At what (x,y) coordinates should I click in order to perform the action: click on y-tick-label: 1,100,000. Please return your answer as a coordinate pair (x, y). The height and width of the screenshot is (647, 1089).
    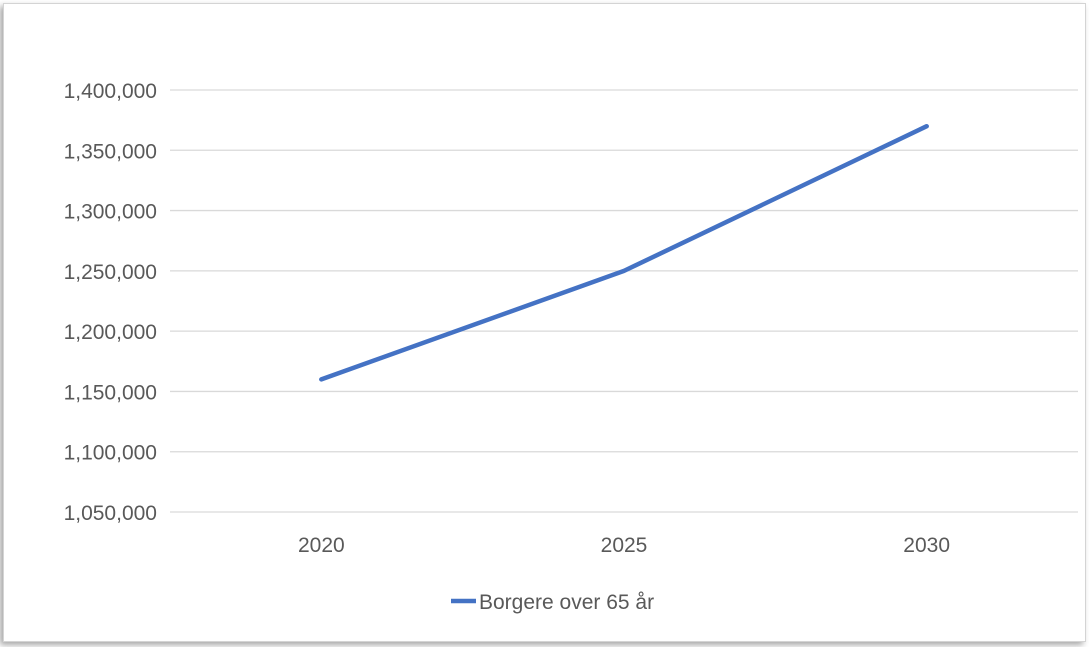
    Looking at the image, I should click on (110, 453).